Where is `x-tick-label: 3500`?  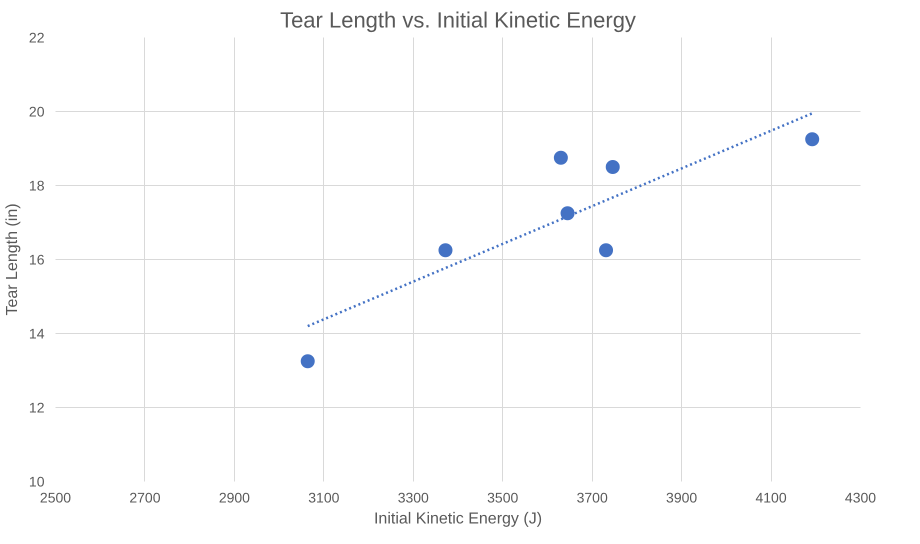
x-tick-label: 3500 is located at coordinates (503, 498).